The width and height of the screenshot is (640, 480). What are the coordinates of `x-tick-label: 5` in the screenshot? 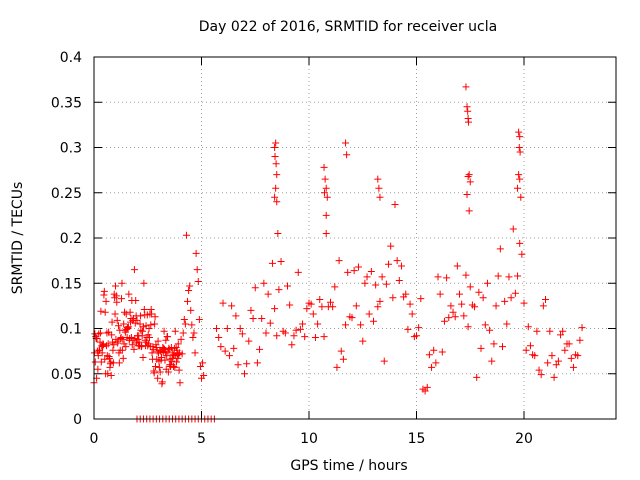 It's located at (201, 439).